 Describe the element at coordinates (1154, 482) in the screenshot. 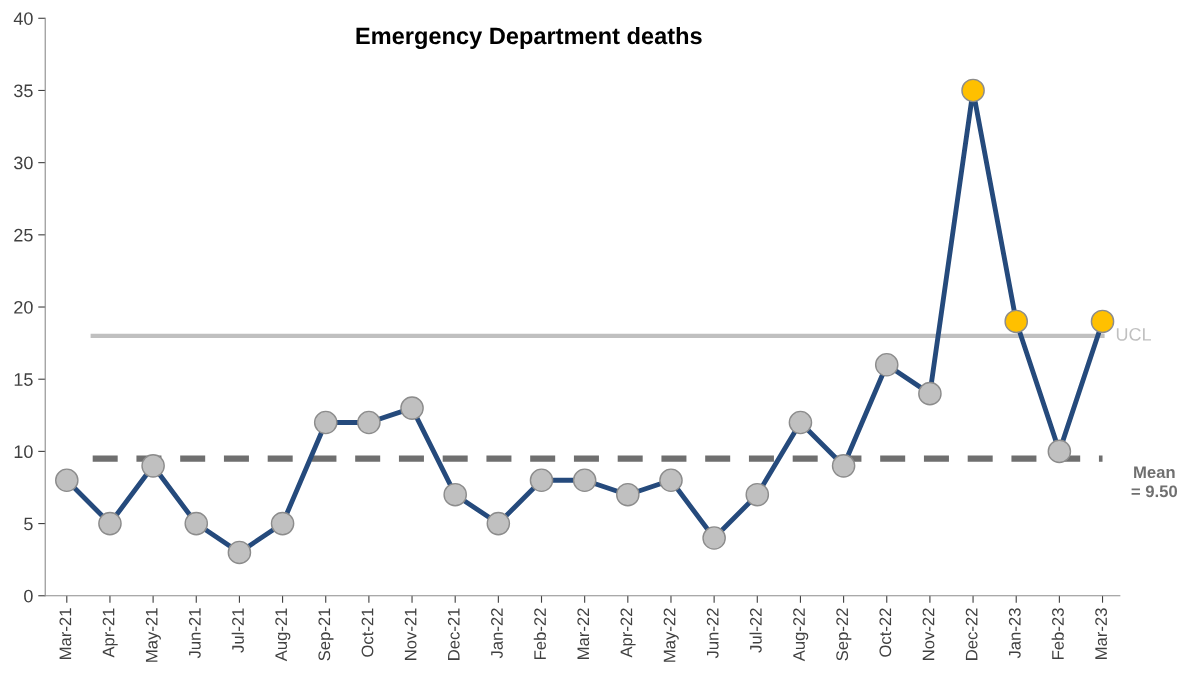

I see `ref-line-label: Mean = 9.50` at that location.